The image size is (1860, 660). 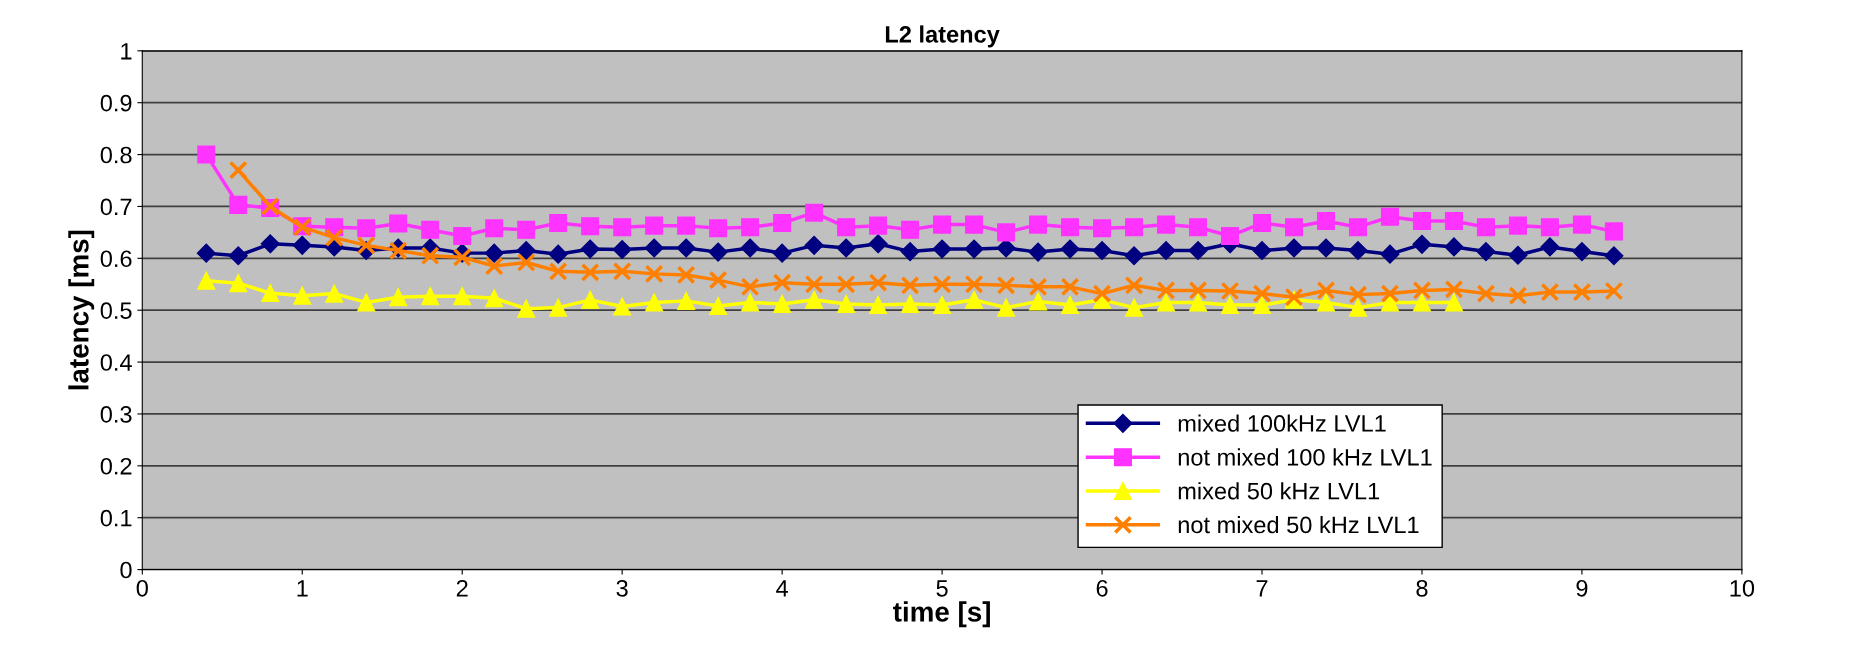 What do you see at coordinates (1582, 588) in the screenshot?
I see `x-tick-label: 9` at bounding box center [1582, 588].